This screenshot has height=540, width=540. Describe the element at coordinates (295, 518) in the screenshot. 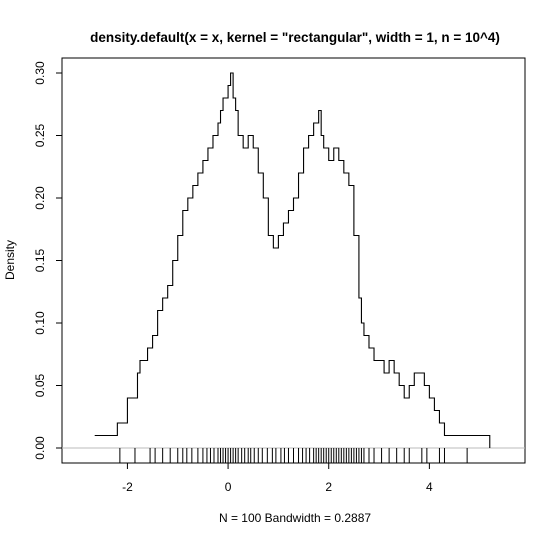

I see `x-axis-label: N = 100 Bandwidth = 0.2887` at that location.